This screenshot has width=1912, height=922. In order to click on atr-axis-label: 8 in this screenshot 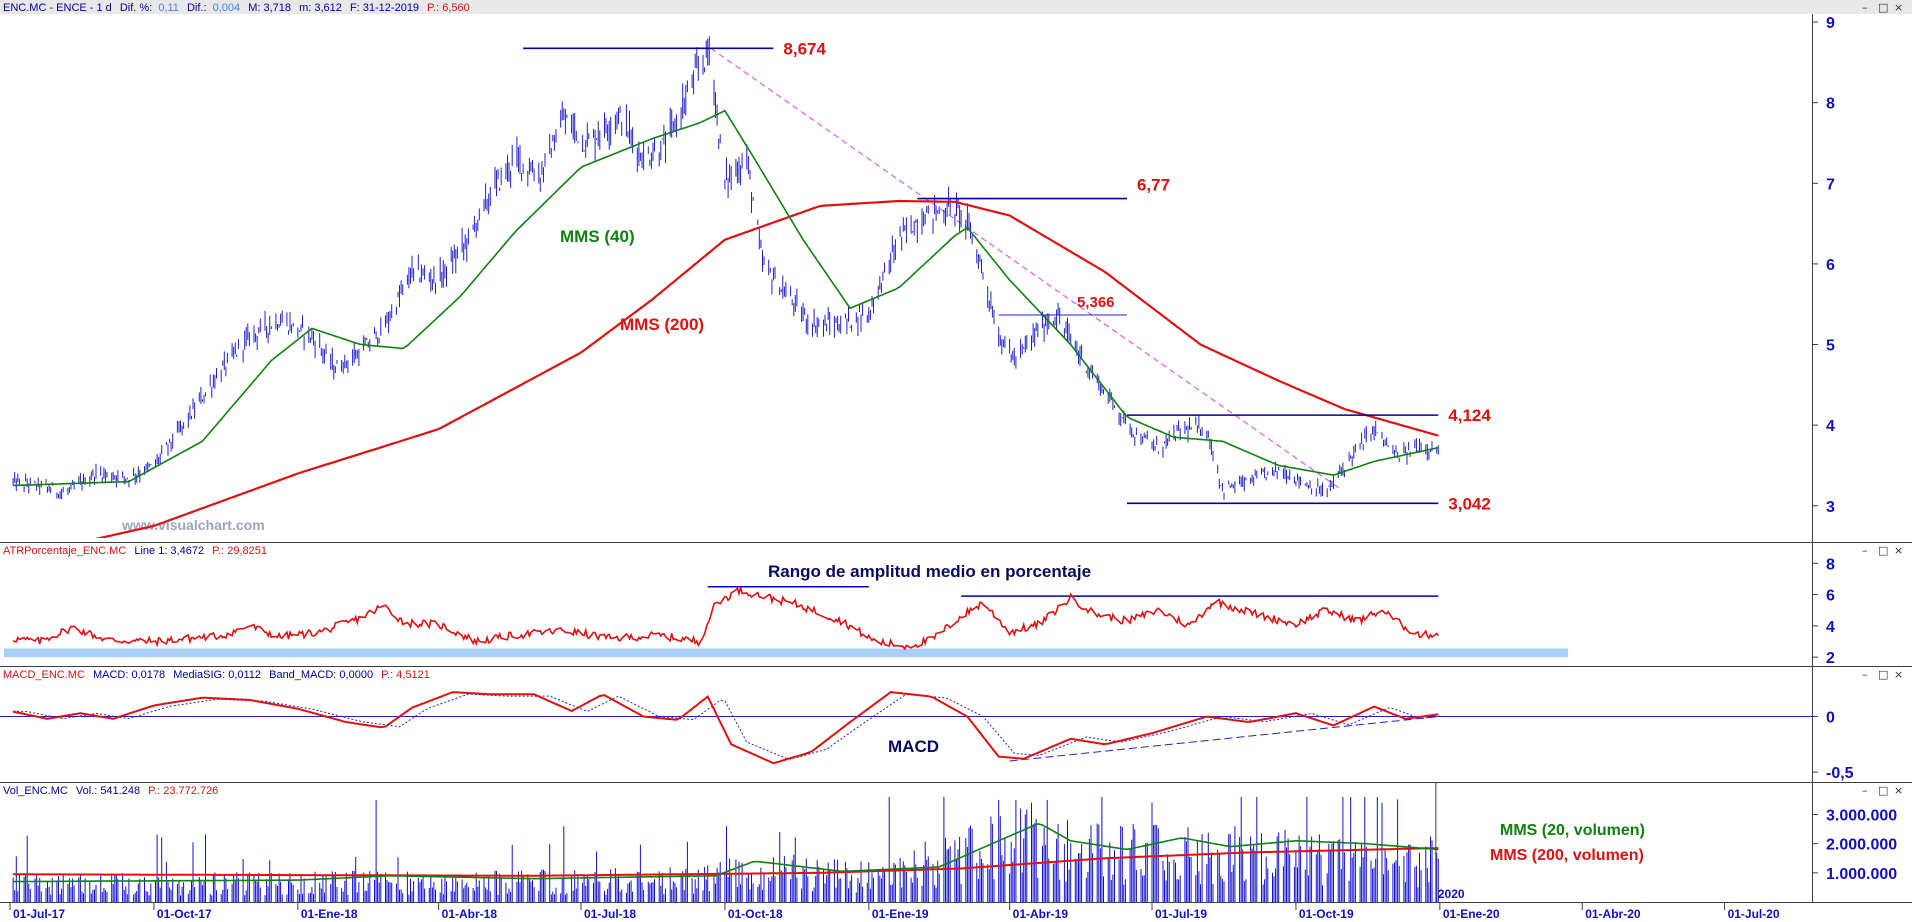, I will do `click(1830, 564)`.